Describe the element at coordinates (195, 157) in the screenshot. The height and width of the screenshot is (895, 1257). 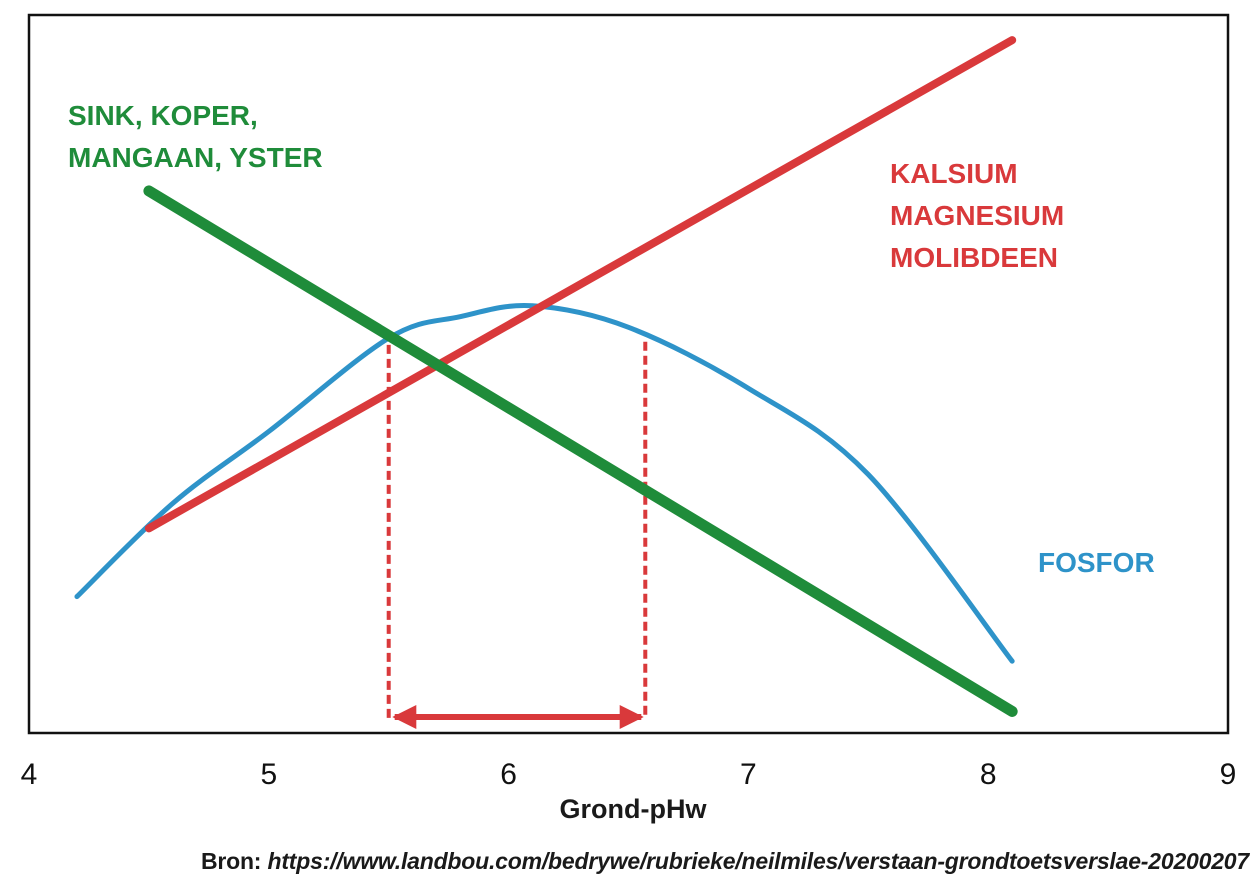
I see `series-label-line: MANGAAN, YSTER` at that location.